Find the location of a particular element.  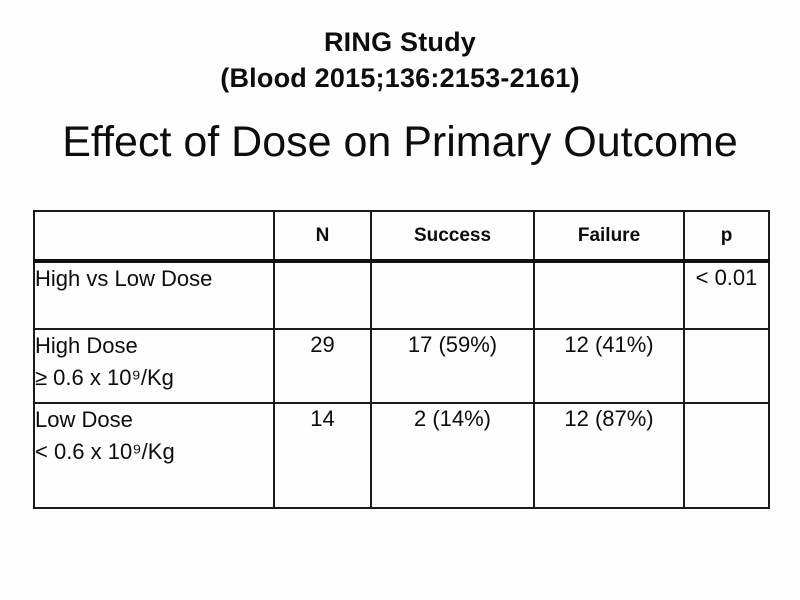

failure-cell: 12 (87%) is located at coordinates (609, 455).